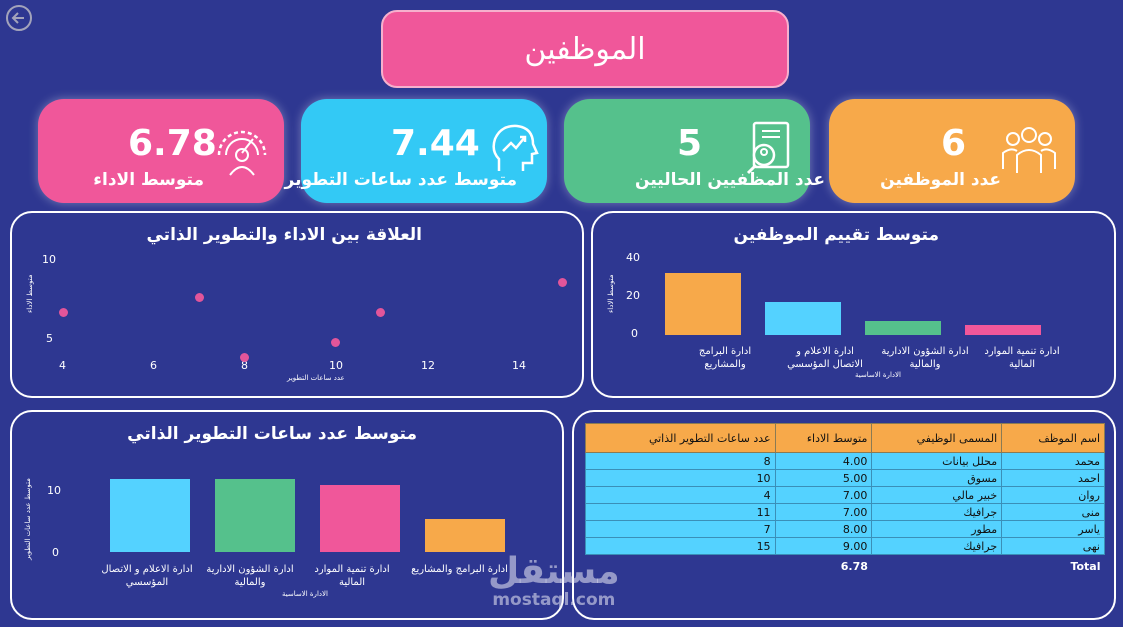 Image resolution: width=1123 pixels, height=627 pixels. I want to click on kpi-card-performance: 6.78 متوسط الاداء, so click(161, 151).